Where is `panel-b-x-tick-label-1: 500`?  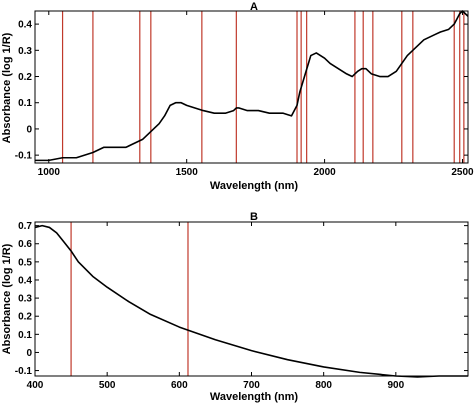
panel-b-x-tick-label-1: 500 is located at coordinates (107, 385).